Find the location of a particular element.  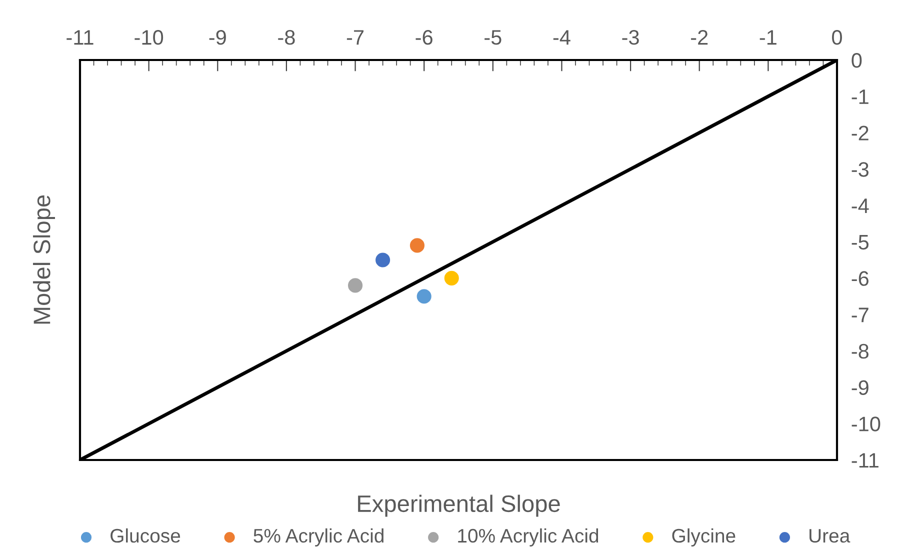

y-tick-label: -2 is located at coordinates (860, 133).